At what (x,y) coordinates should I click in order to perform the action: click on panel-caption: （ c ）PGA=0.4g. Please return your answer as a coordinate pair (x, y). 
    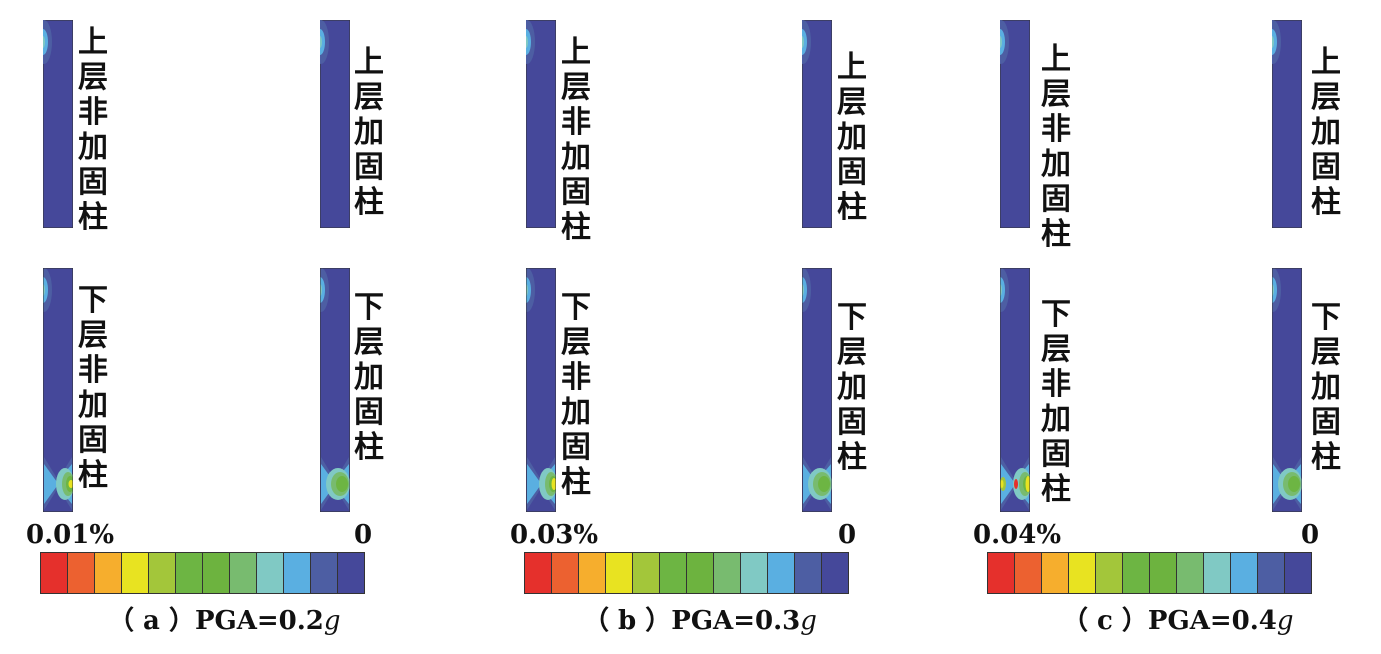
    Looking at the image, I should click on (1178, 618).